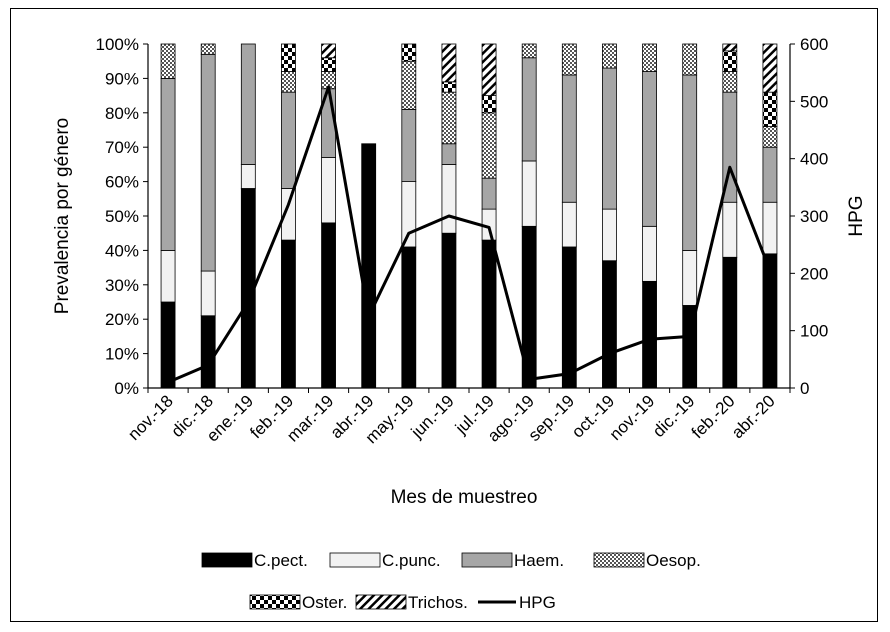 The image size is (890, 632). What do you see at coordinates (122, 250) in the screenshot?
I see `y-tick-label: 40%` at bounding box center [122, 250].